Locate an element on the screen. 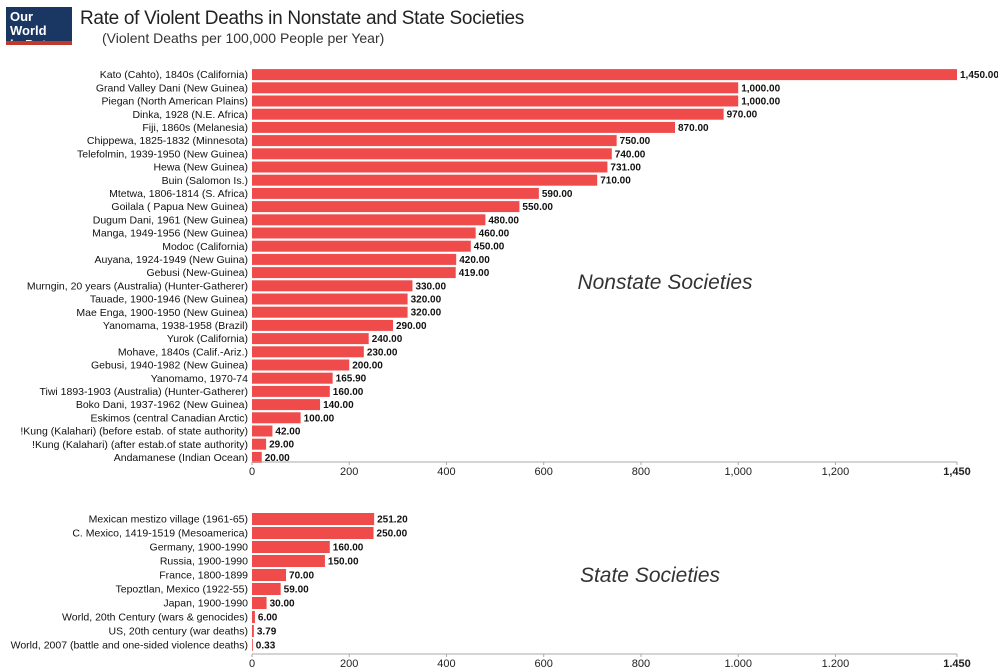  category-label: Germany, 1900-1990 is located at coordinates (199, 548).